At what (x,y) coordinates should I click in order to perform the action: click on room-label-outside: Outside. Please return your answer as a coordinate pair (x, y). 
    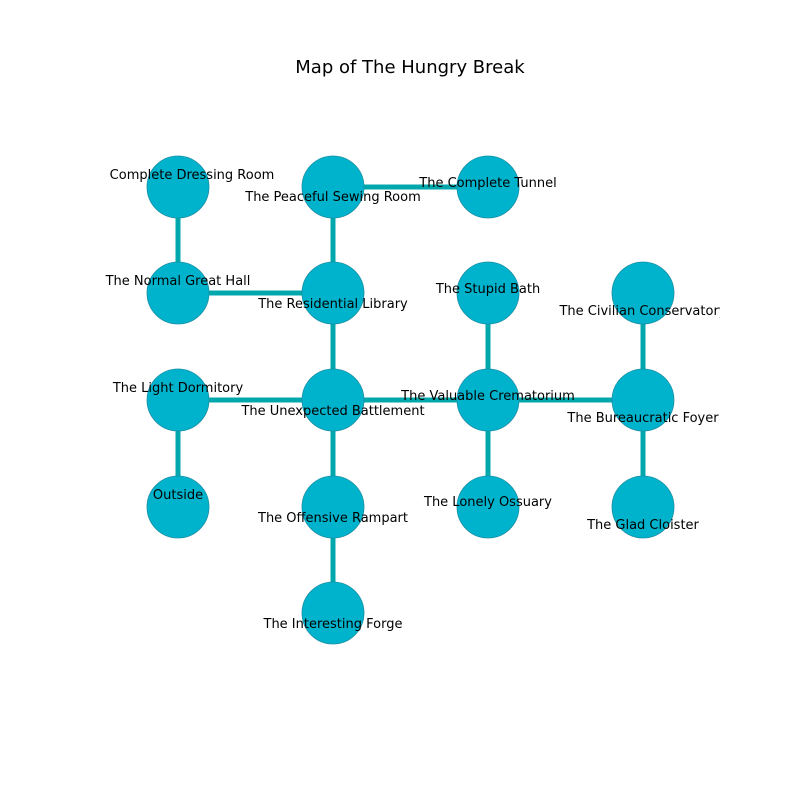
    Looking at the image, I should click on (178, 495).